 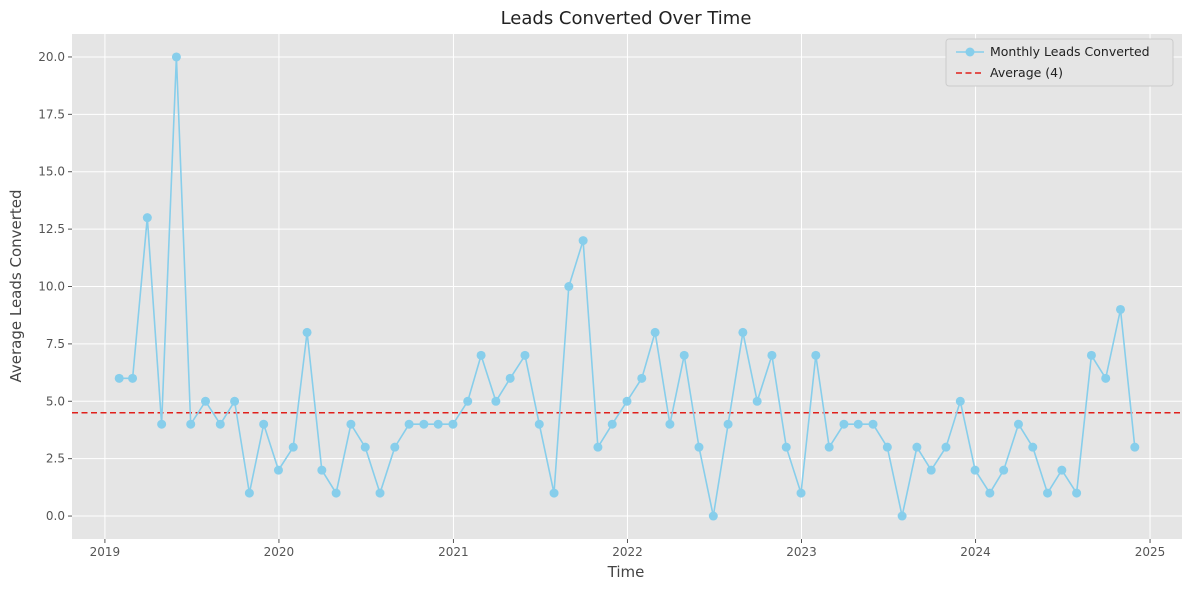 I want to click on x-axis-label: Time, so click(x=626, y=572).